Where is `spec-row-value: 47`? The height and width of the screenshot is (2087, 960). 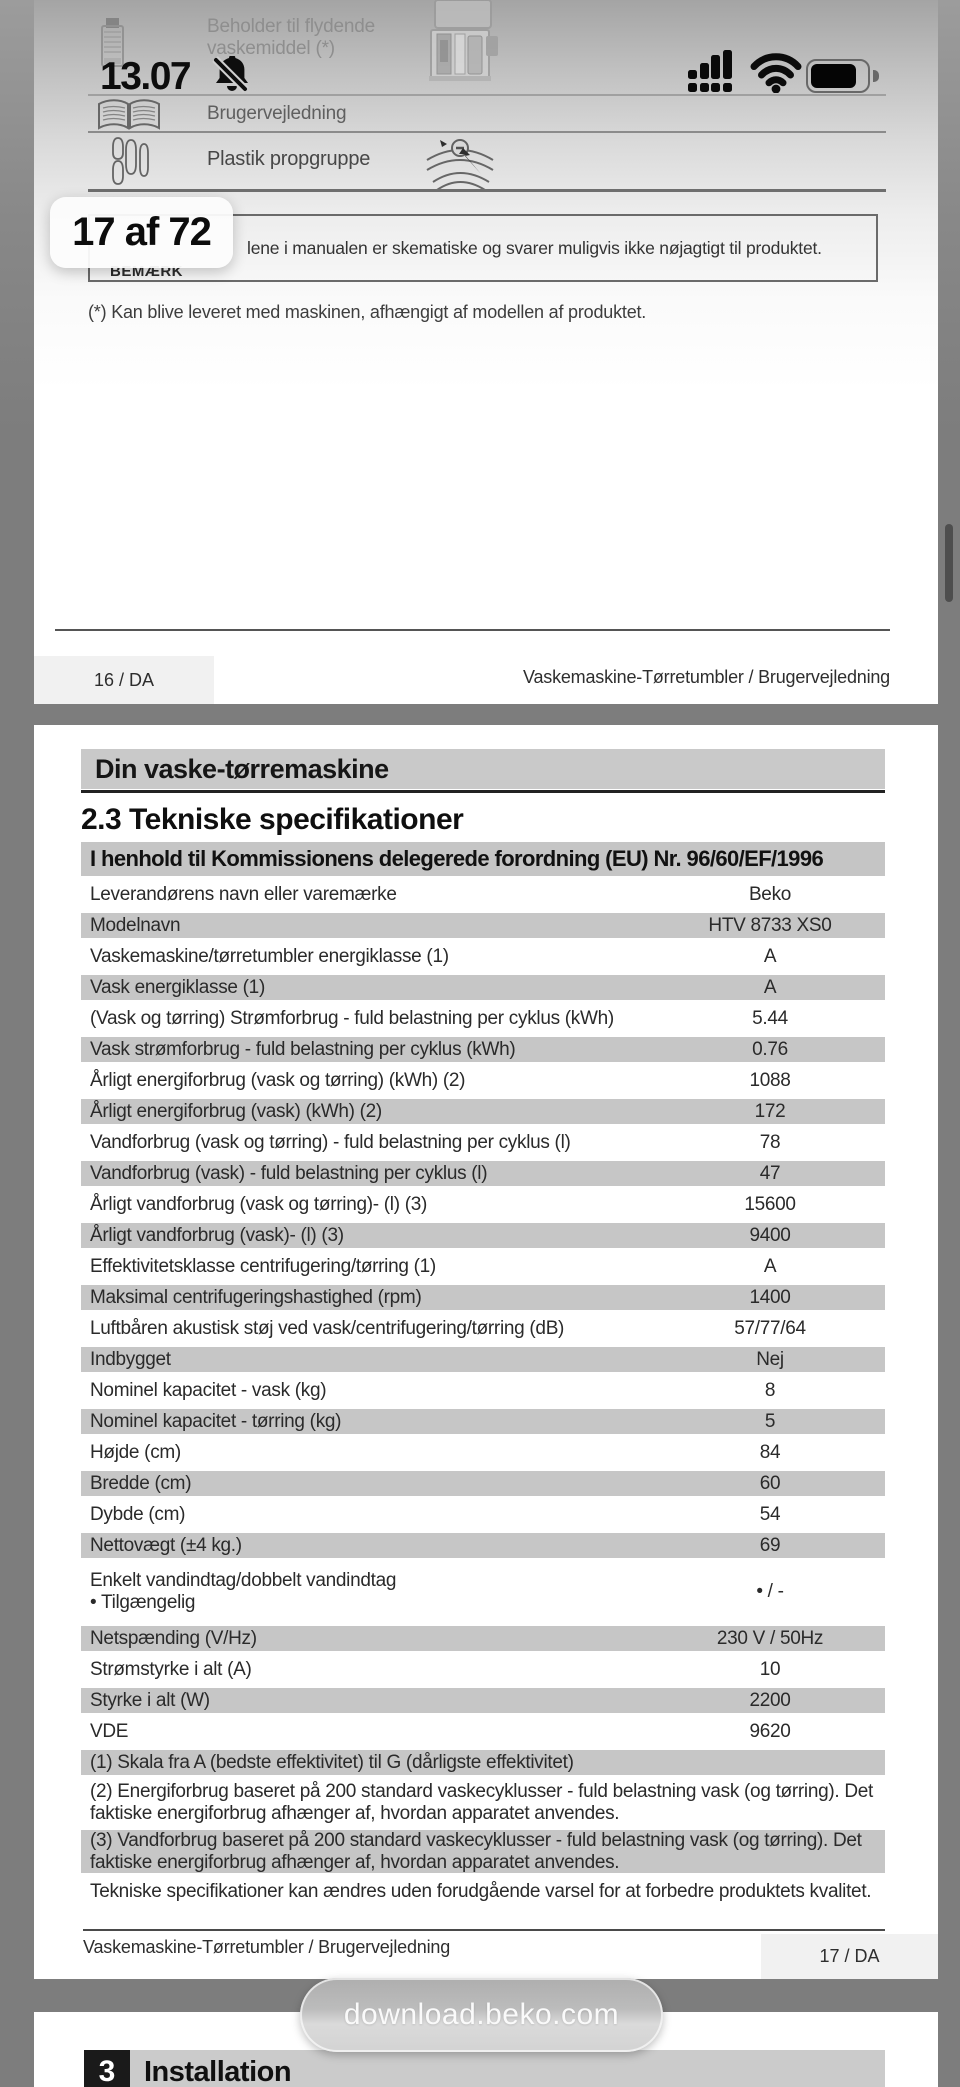 spec-row-value: 47 is located at coordinates (770, 1173).